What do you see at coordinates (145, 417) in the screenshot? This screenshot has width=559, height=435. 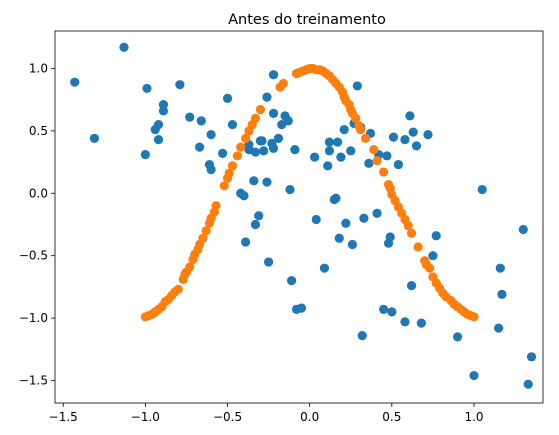 I see `x-tick-label: −1.0` at bounding box center [145, 417].